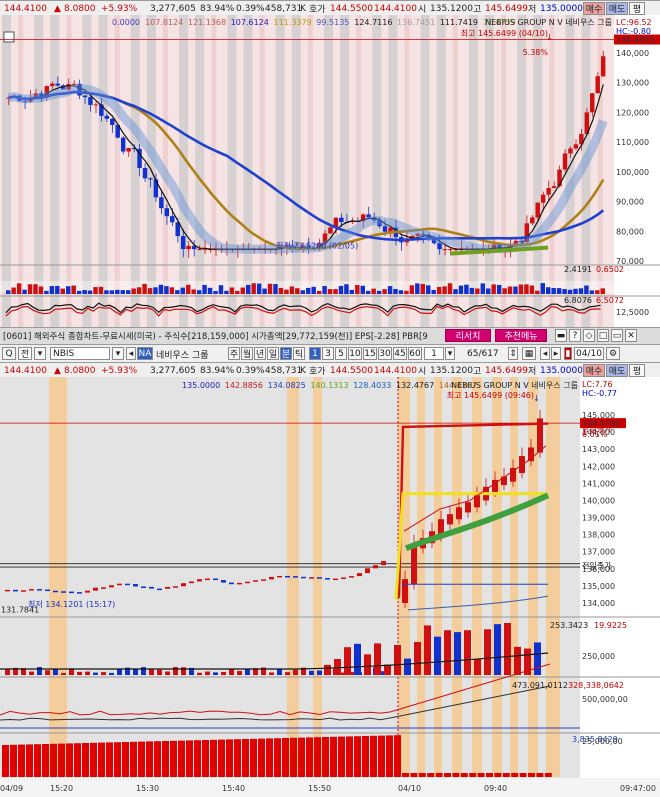  What do you see at coordinates (637, 370) in the screenshot?
I see `intraday-flat-button: 평` at bounding box center [637, 370].